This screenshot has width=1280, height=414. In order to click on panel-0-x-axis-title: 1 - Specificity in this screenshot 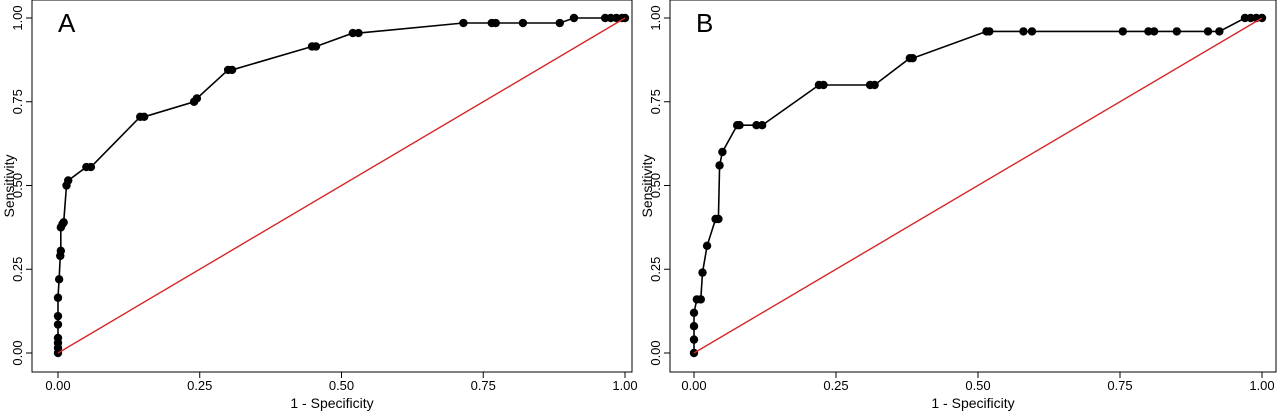, I will do `click(331, 403)`.